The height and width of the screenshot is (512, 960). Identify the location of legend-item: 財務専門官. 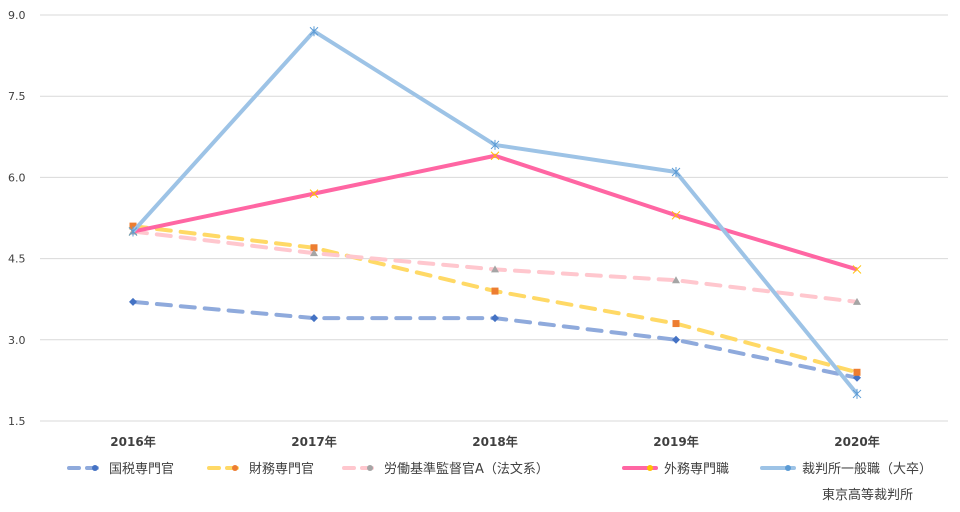
(259, 467).